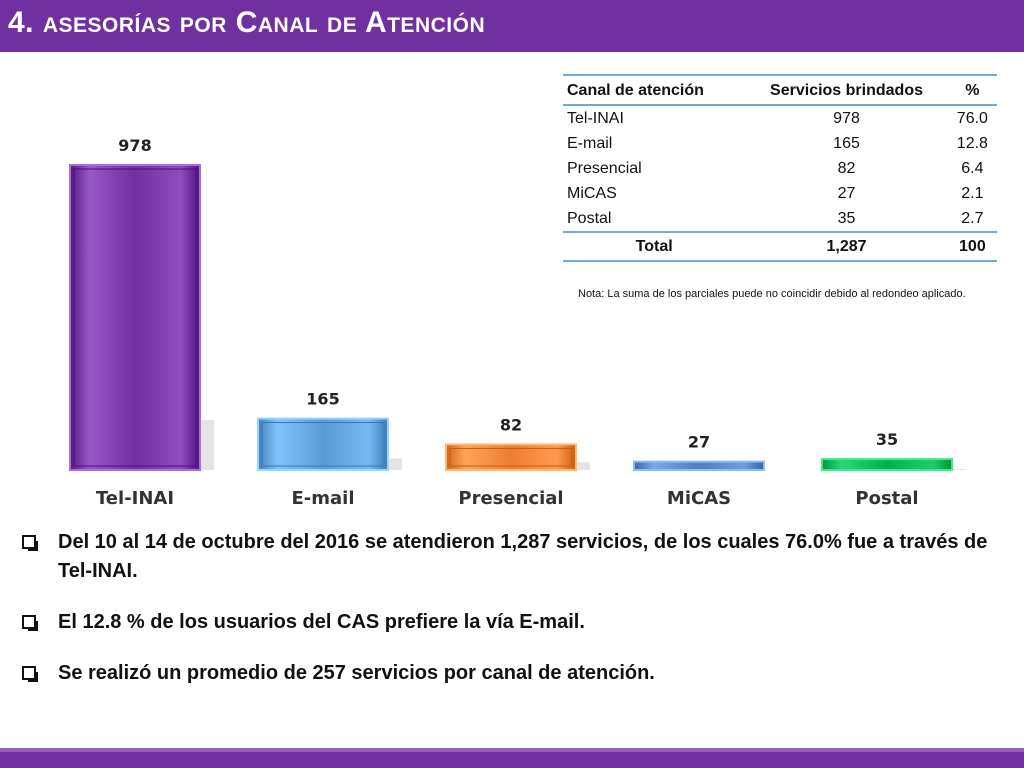  What do you see at coordinates (510, 498) in the screenshot?
I see `category-label: Presencial` at bounding box center [510, 498].